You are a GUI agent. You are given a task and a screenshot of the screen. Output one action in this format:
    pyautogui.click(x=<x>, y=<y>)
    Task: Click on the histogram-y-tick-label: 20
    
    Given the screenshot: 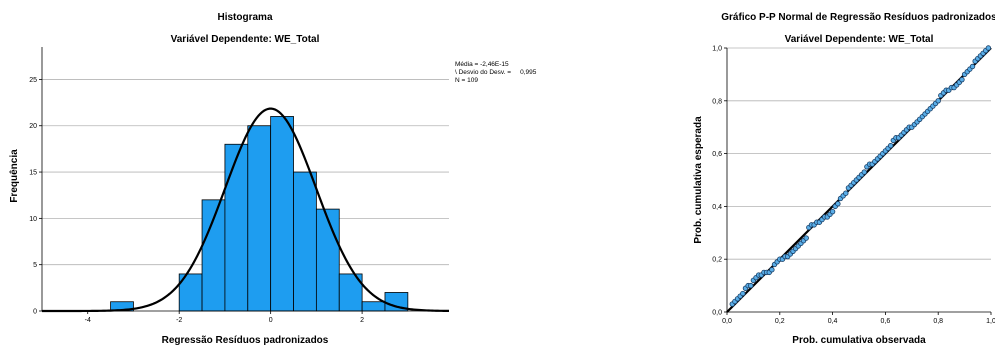 What is the action you would take?
    pyautogui.click(x=33, y=126)
    